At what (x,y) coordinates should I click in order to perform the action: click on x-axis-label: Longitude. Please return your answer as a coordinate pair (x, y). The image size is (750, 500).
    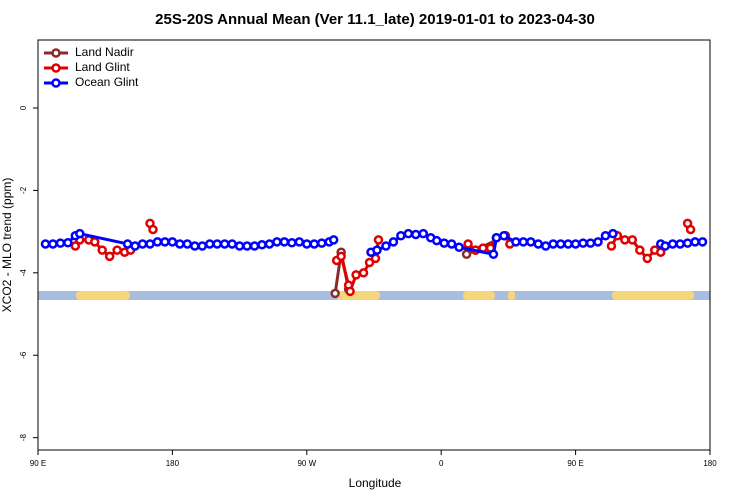
    Looking at the image, I should click on (375, 483).